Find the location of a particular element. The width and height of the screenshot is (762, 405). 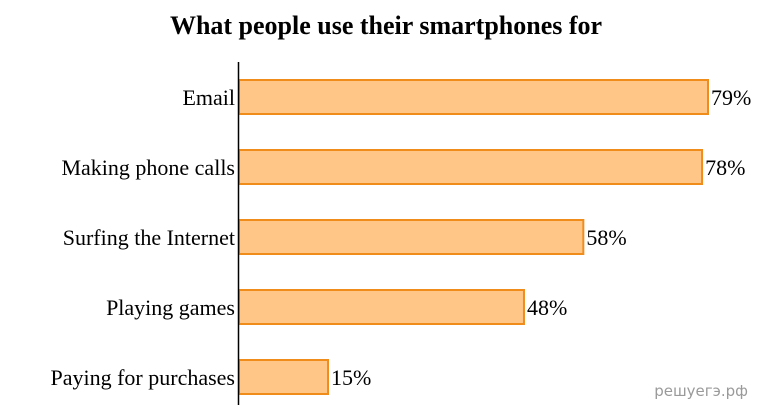

value-label: 58% is located at coordinates (606, 237).